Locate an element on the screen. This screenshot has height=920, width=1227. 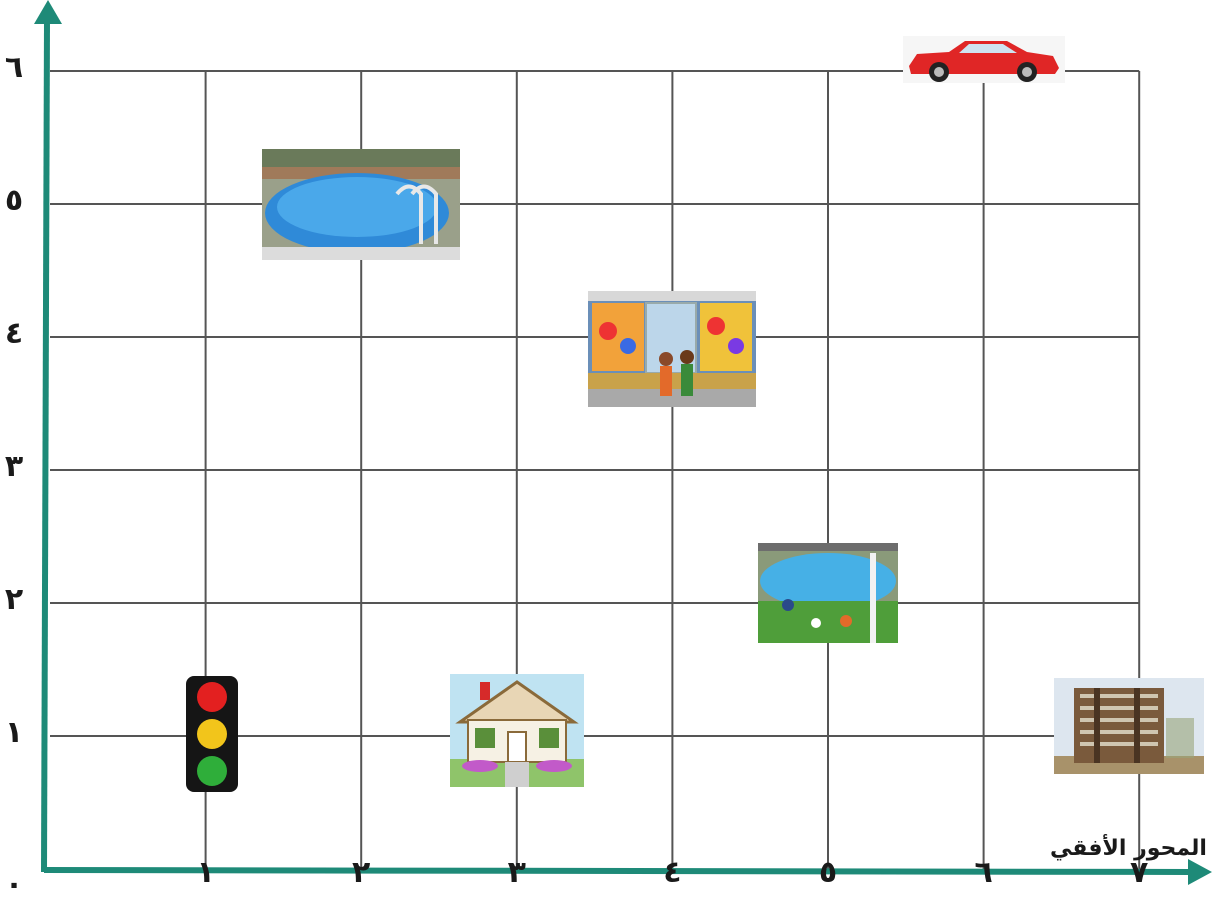
x-tick-label: ١ is located at coordinates (205, 872).